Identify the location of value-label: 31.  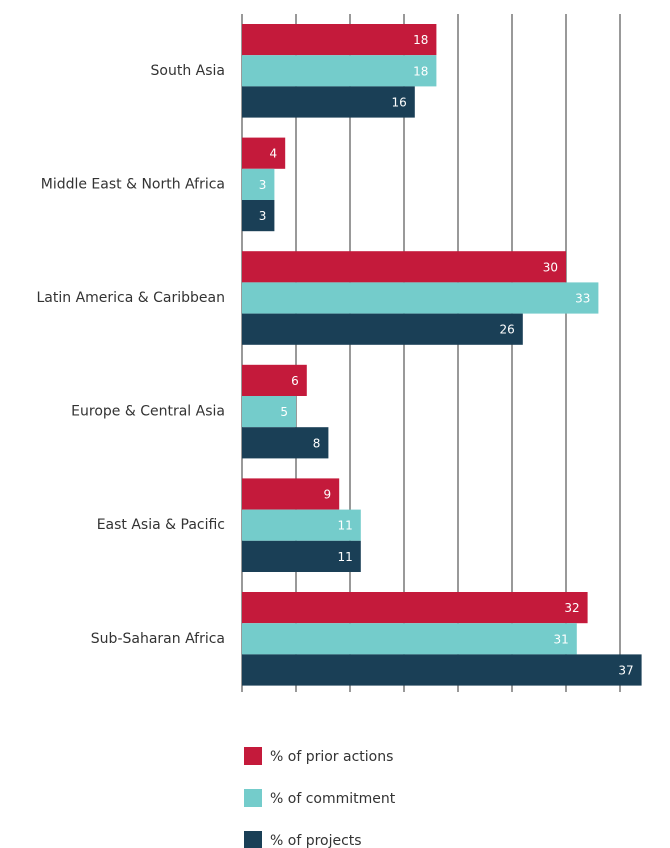
(561, 639).